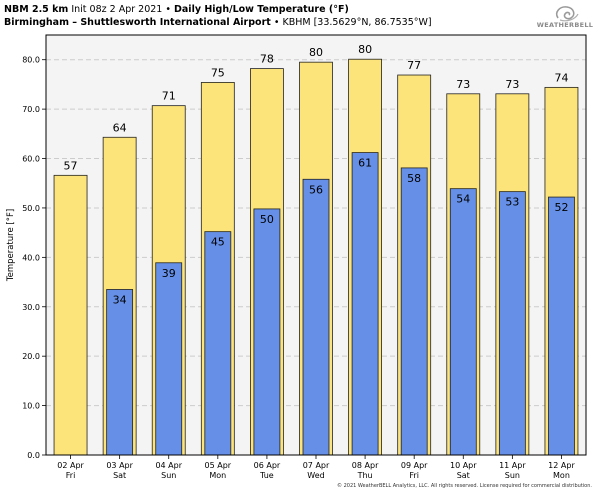  Describe the element at coordinates (267, 219) in the screenshot. I see `low-label: 50` at that location.